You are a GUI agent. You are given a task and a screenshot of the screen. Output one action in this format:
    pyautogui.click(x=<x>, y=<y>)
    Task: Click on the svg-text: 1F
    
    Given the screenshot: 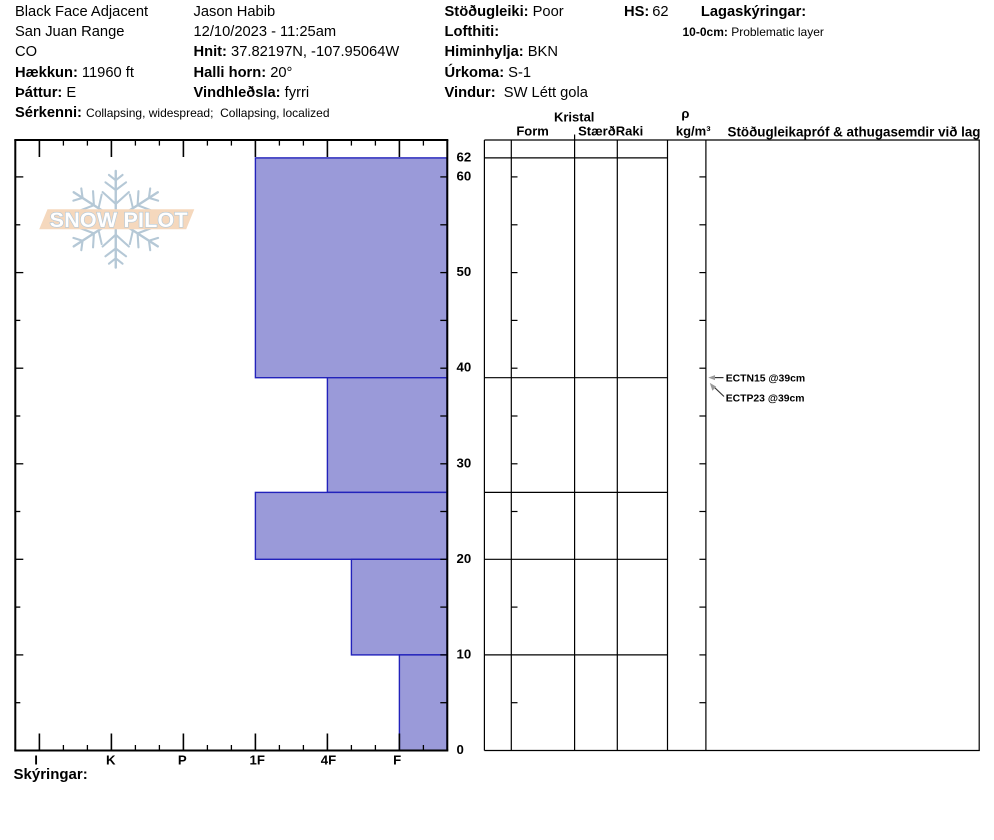 What is the action you would take?
    pyautogui.click(x=257, y=759)
    